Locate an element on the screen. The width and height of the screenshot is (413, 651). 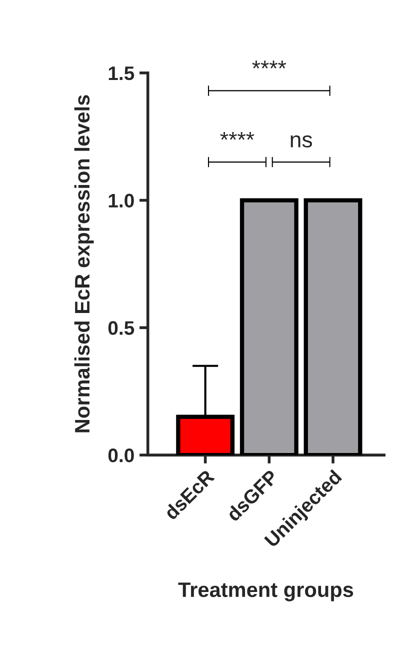
x-axis-title: Treatment groups is located at coordinates (266, 592).